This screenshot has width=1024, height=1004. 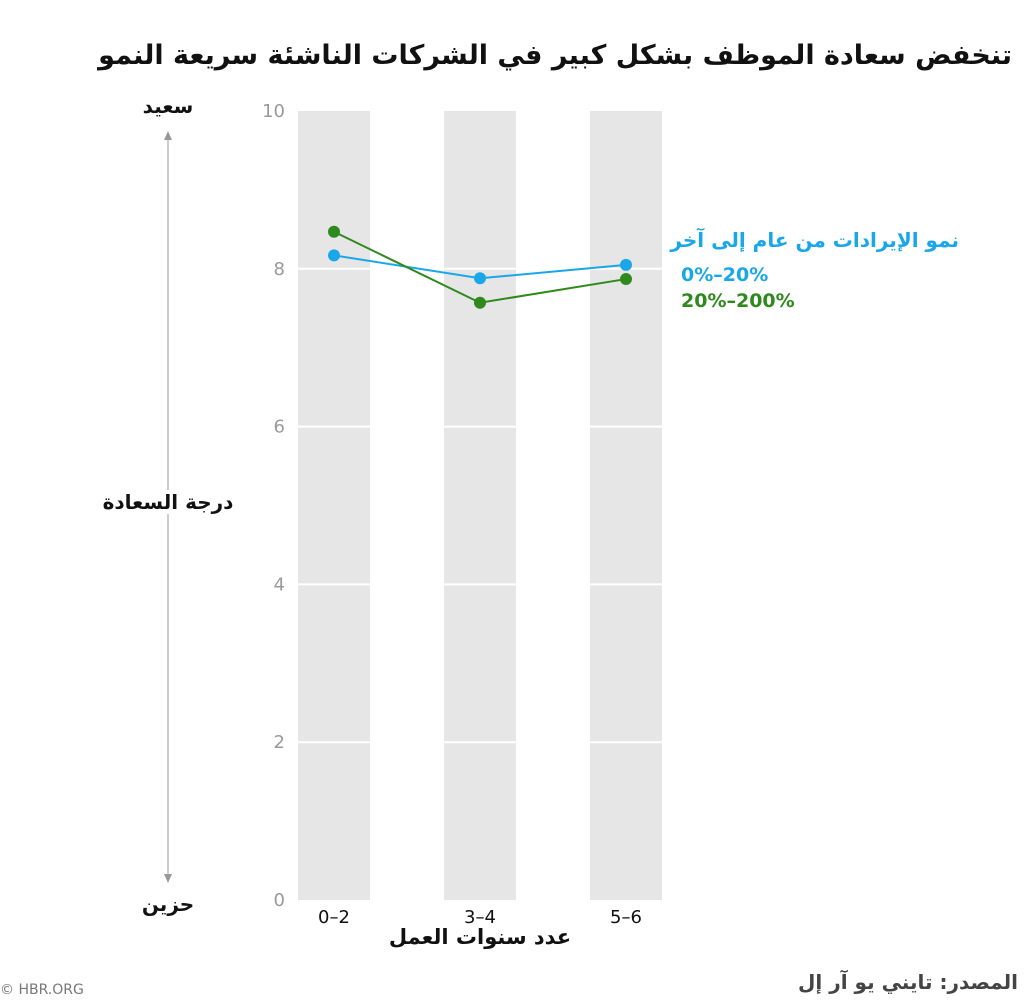 What do you see at coordinates (725, 275) in the screenshot?
I see `legend-item-low-growth: 0%–20%` at bounding box center [725, 275].